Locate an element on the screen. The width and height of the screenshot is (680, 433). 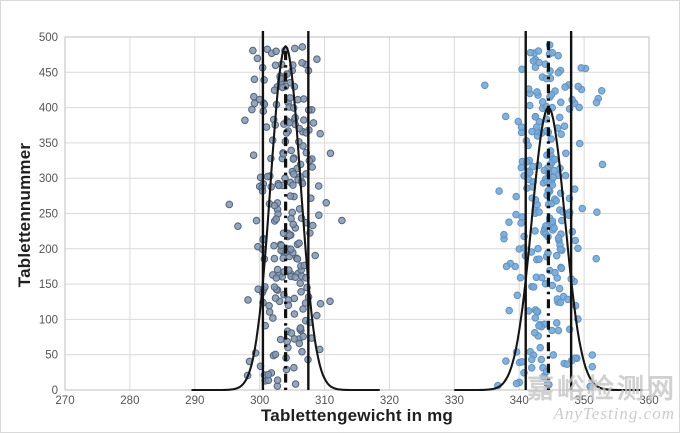
y-tick-label: 300 is located at coordinates (48, 179).